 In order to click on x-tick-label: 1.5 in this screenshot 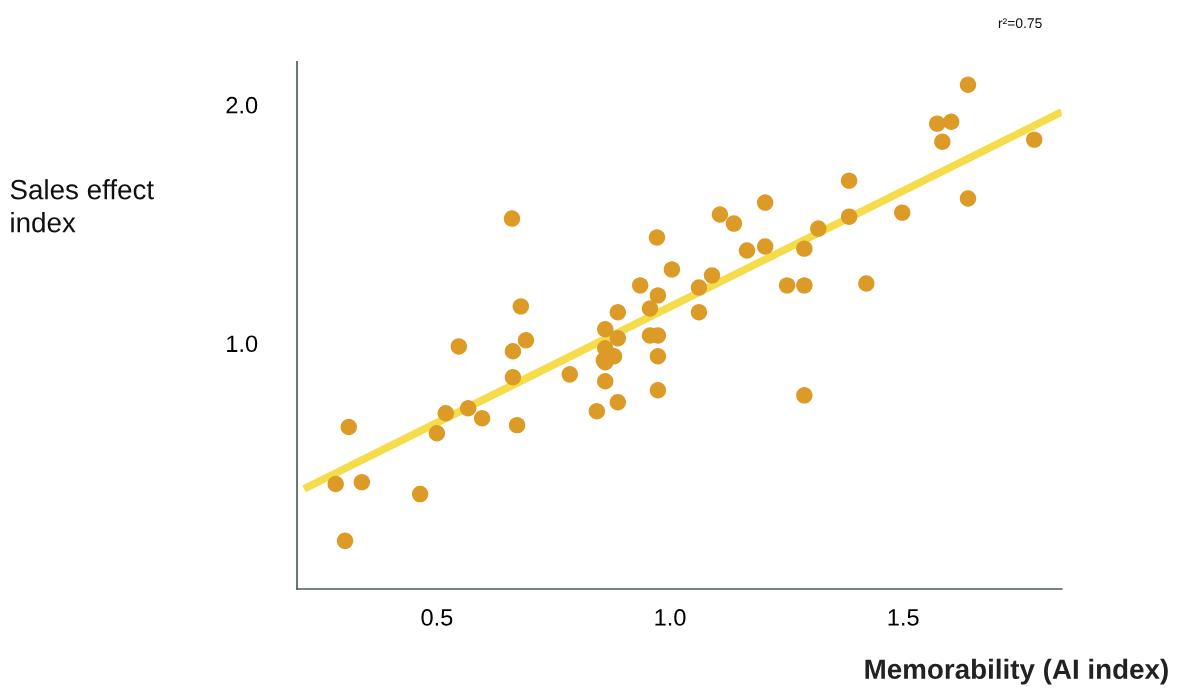, I will do `click(903, 617)`.